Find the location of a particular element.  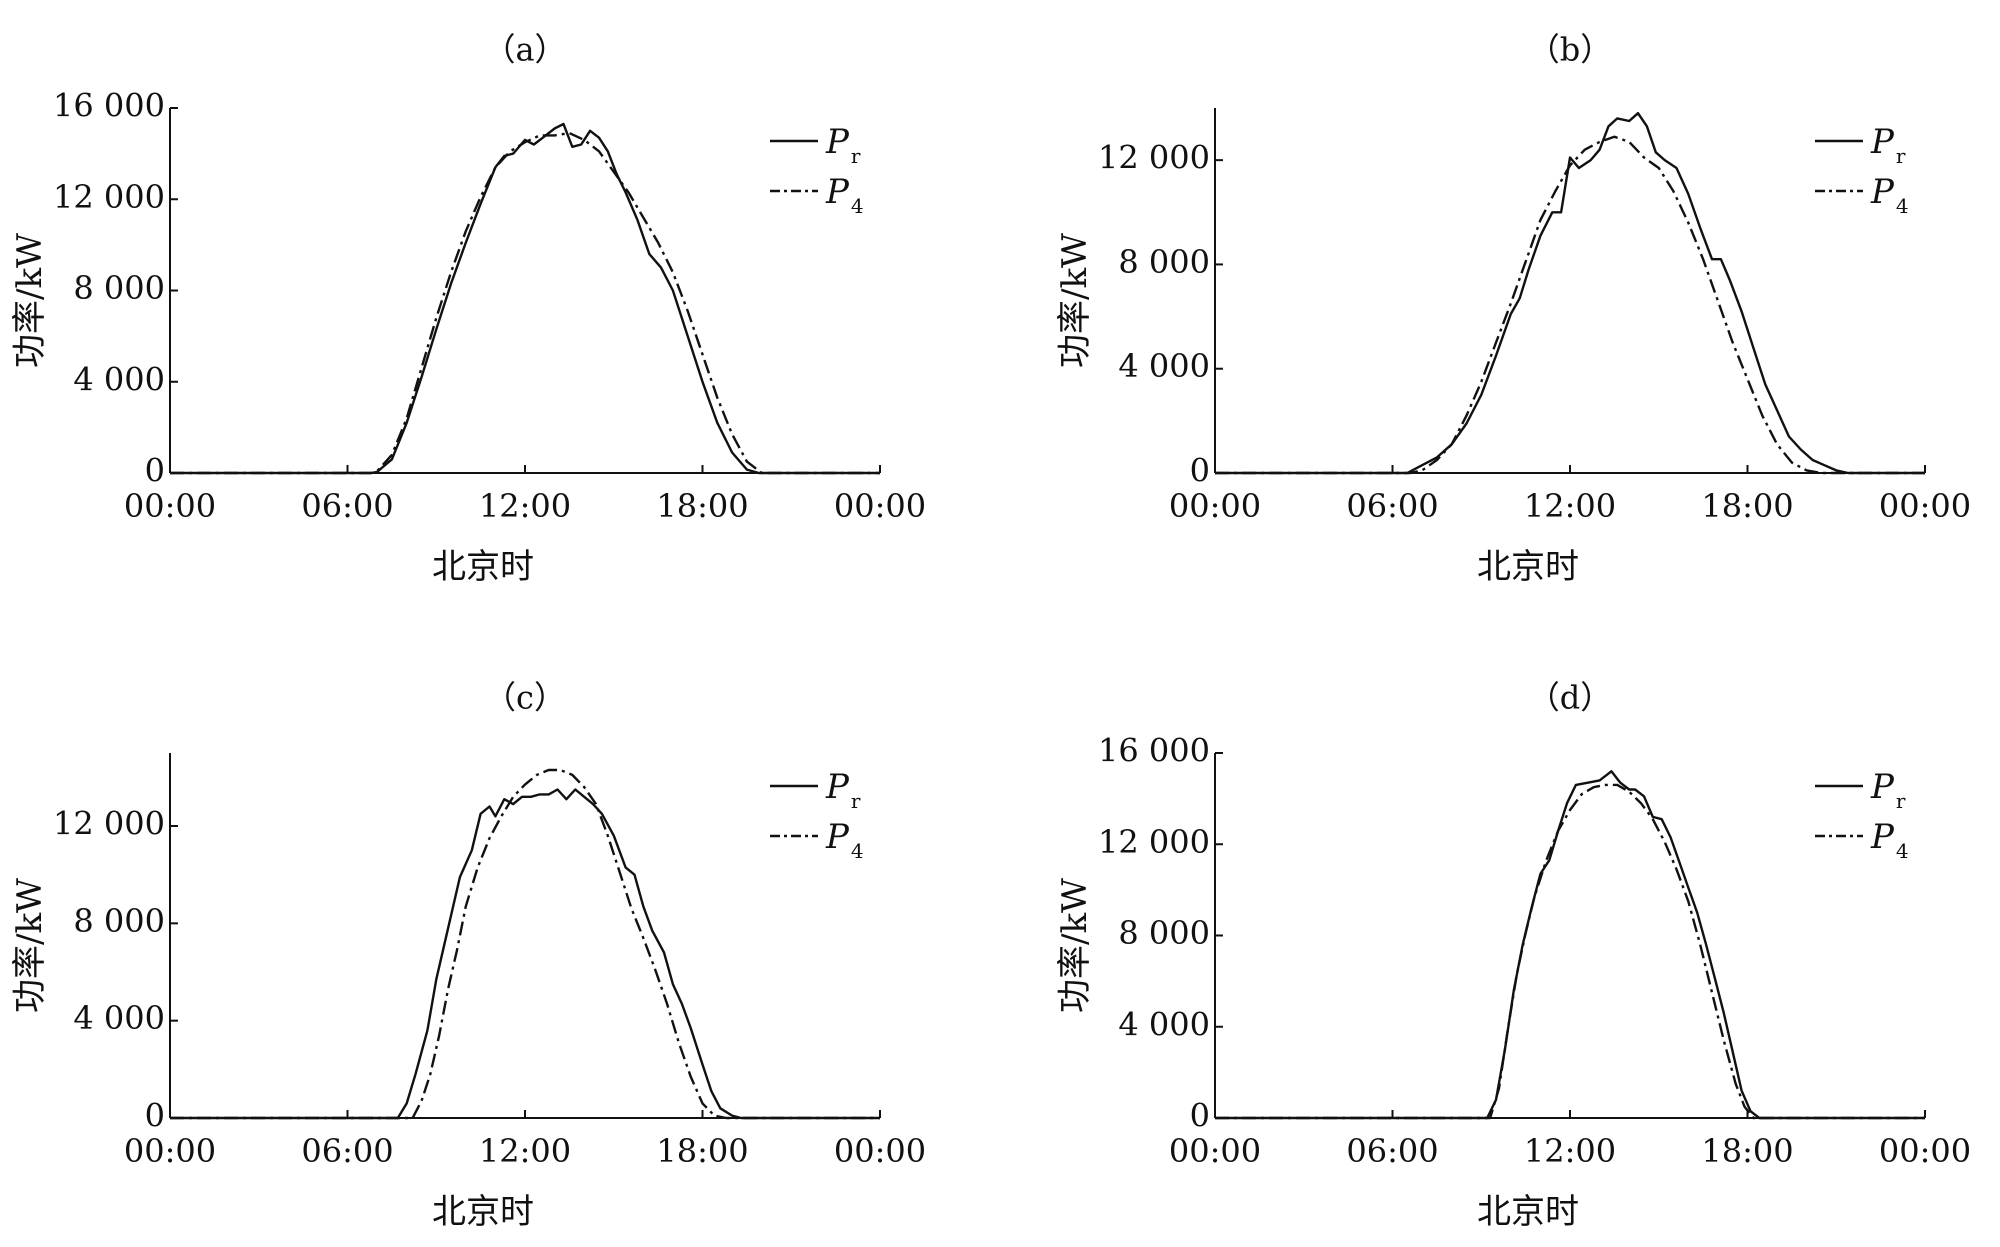

panel-label: （d） is located at coordinates (1570, 698).